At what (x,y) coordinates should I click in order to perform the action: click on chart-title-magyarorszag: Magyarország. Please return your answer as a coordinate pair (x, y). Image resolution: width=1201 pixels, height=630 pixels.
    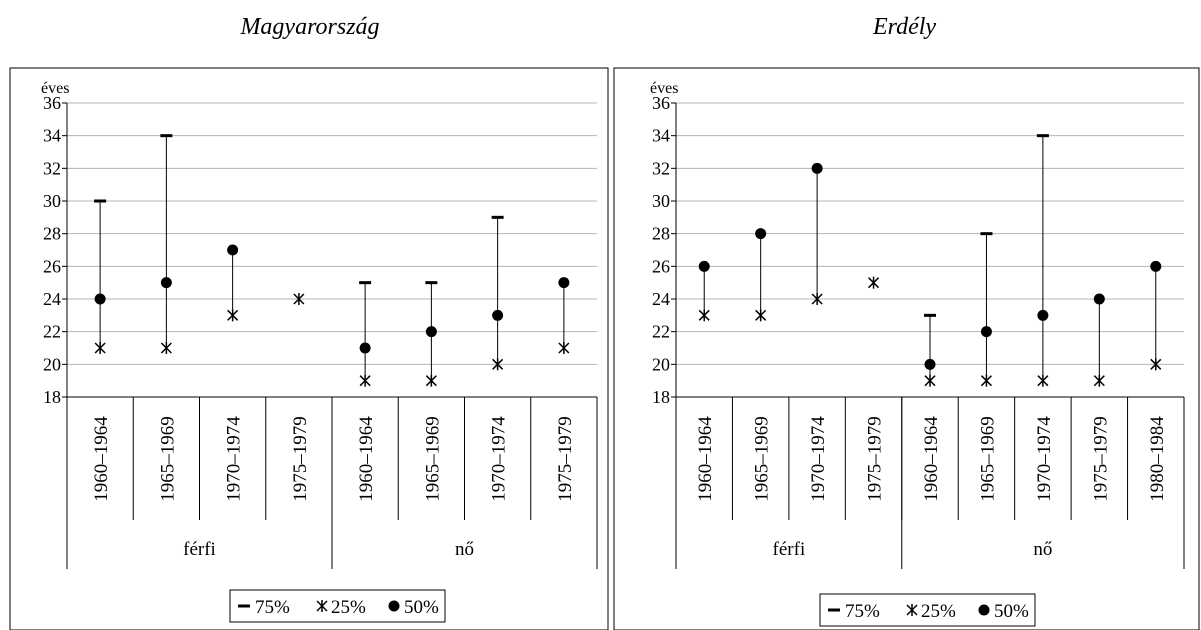
    Looking at the image, I should click on (310, 27).